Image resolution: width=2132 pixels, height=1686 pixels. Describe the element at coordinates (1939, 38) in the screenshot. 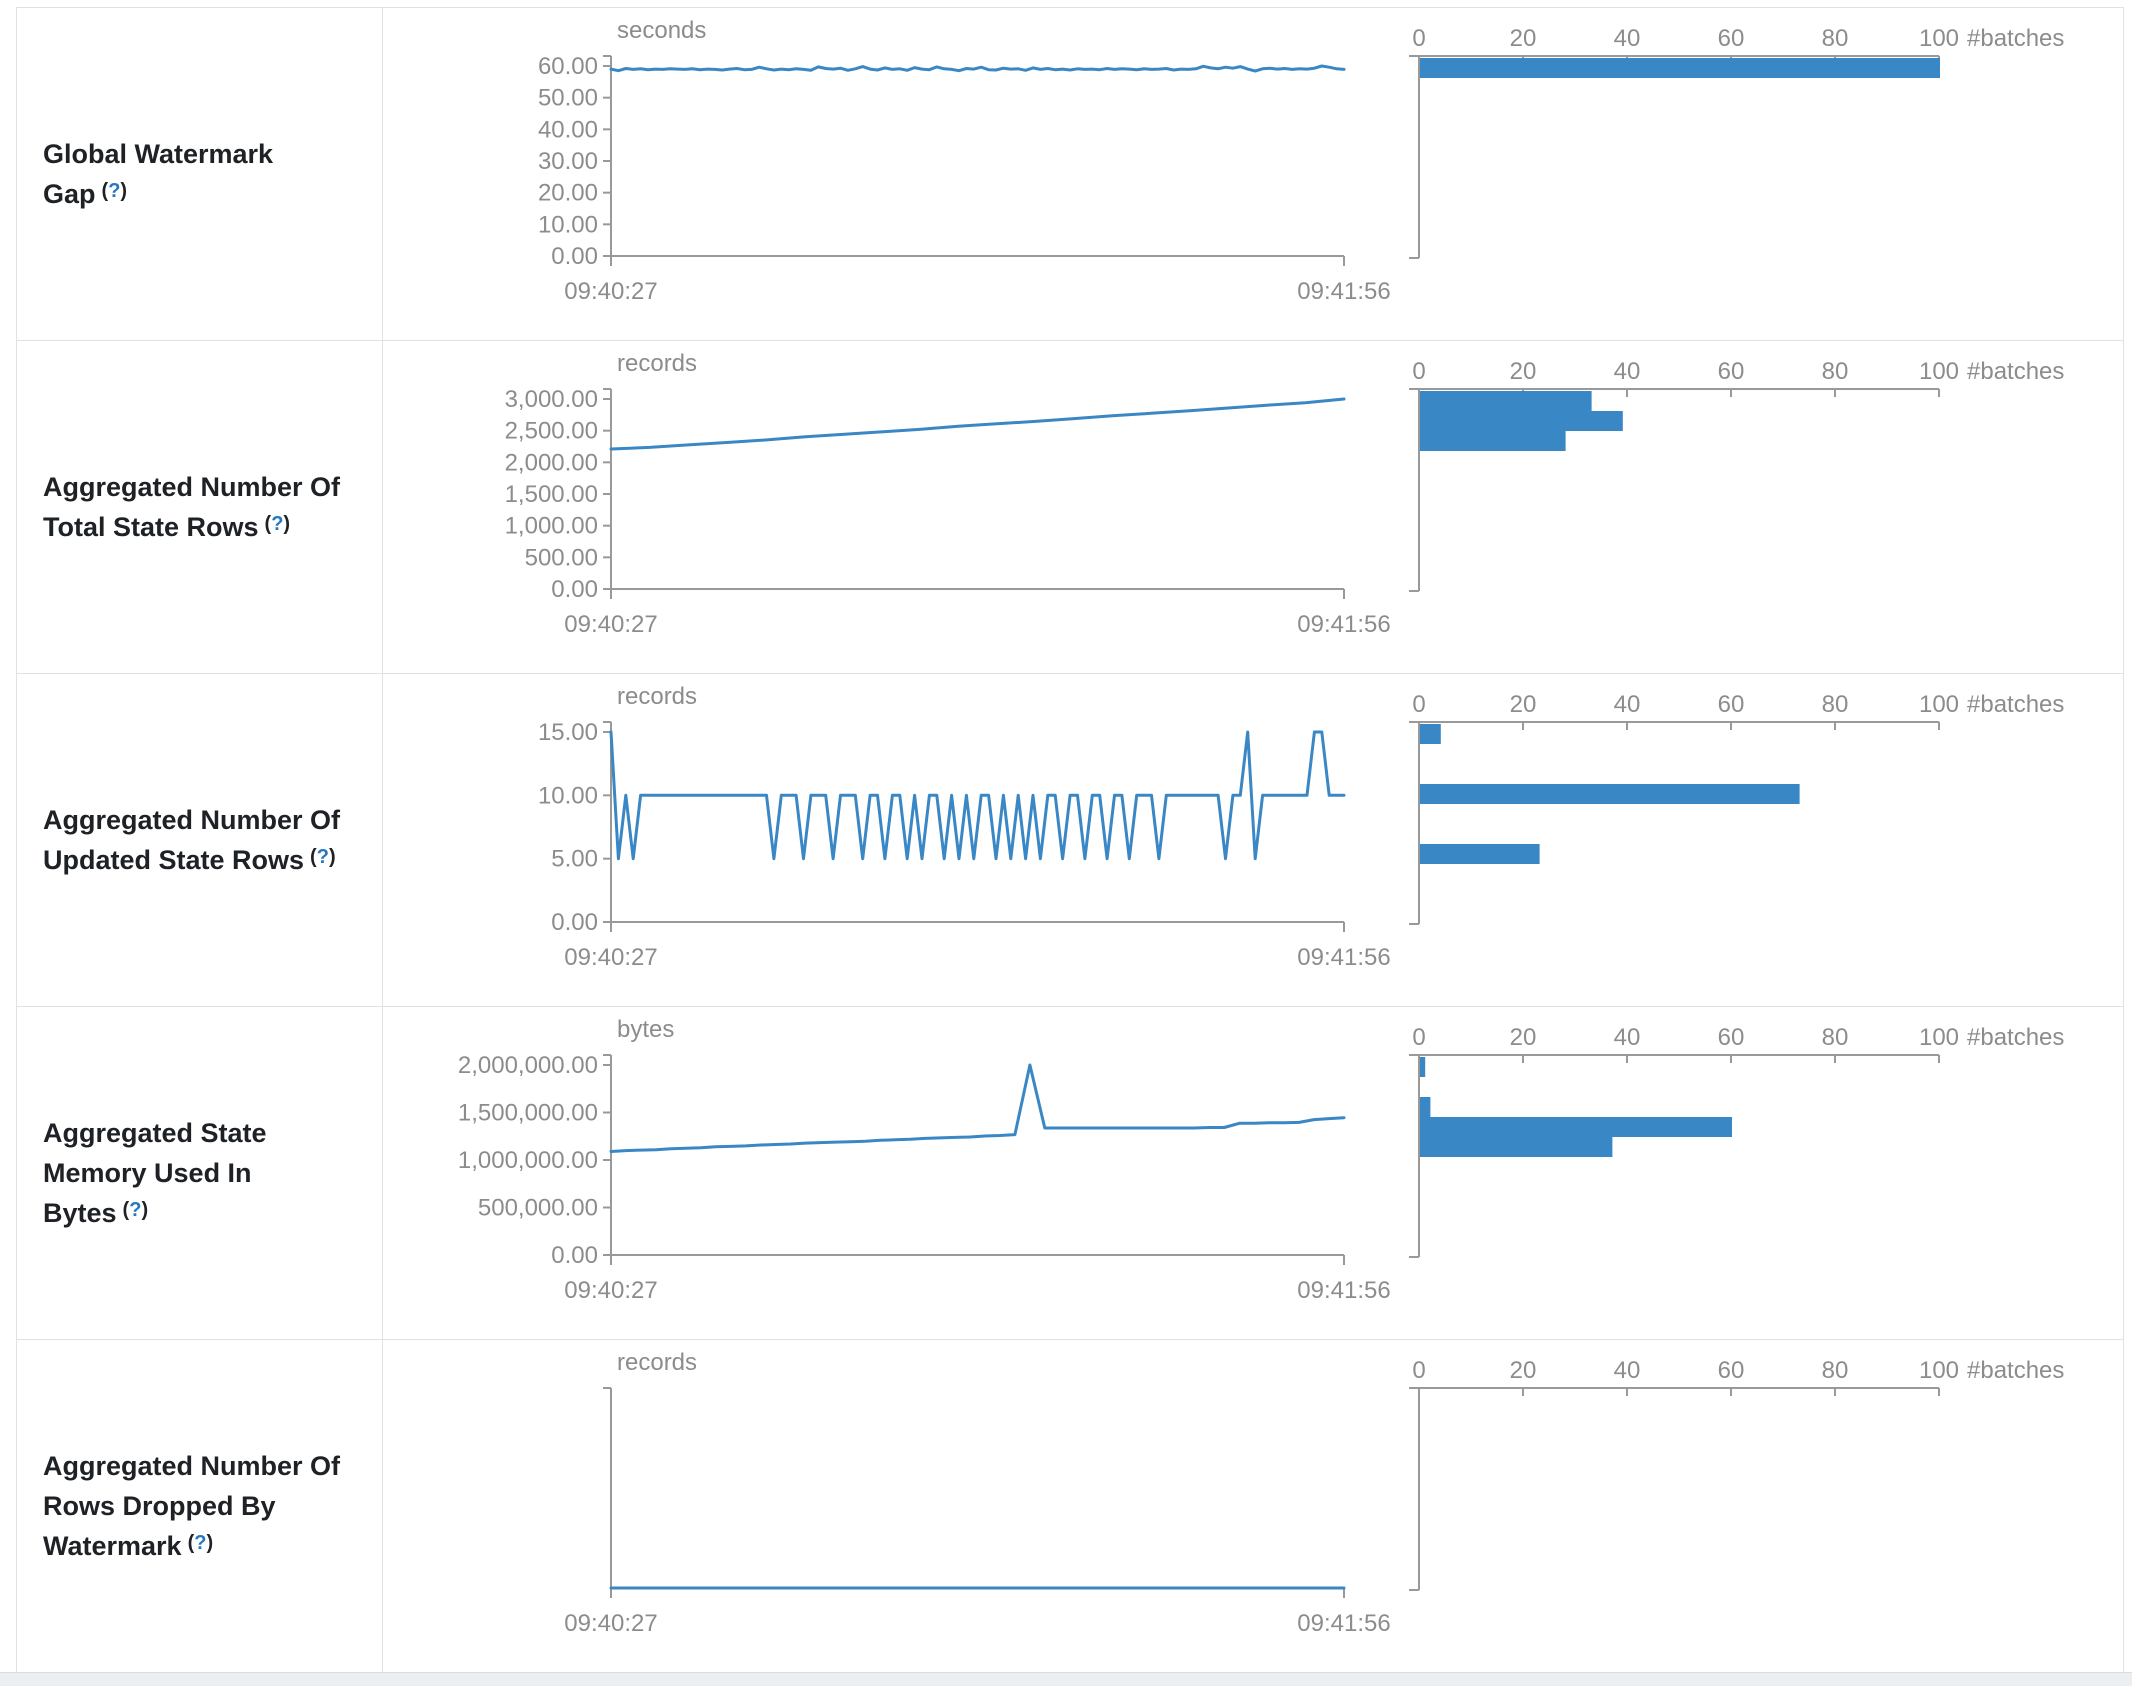

I see `histogram-axis-tick-label: 100` at that location.